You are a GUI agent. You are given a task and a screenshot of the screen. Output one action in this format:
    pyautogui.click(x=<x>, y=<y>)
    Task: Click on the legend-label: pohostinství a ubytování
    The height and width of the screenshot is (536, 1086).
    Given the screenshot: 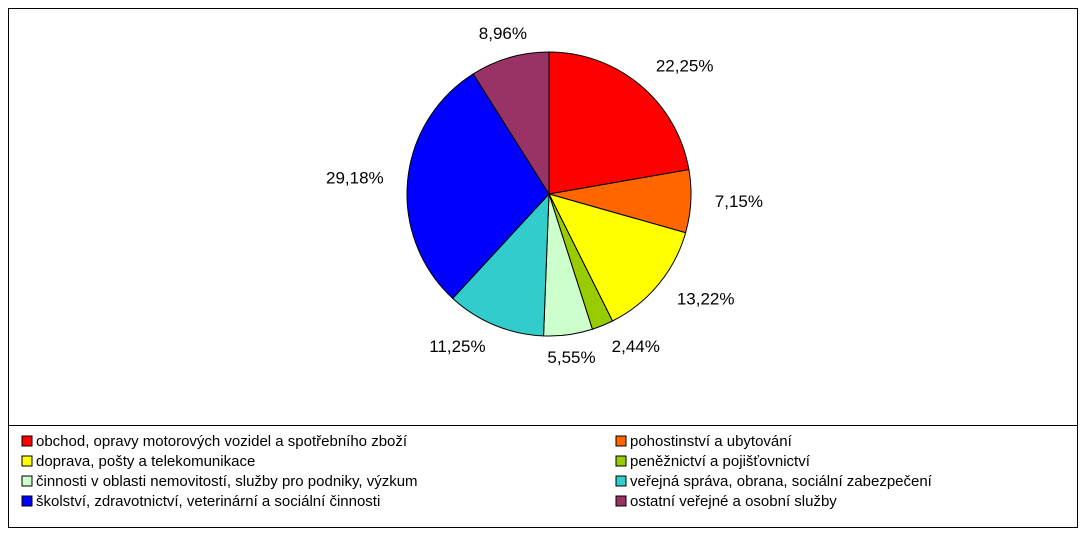 What is the action you would take?
    pyautogui.click(x=711, y=441)
    